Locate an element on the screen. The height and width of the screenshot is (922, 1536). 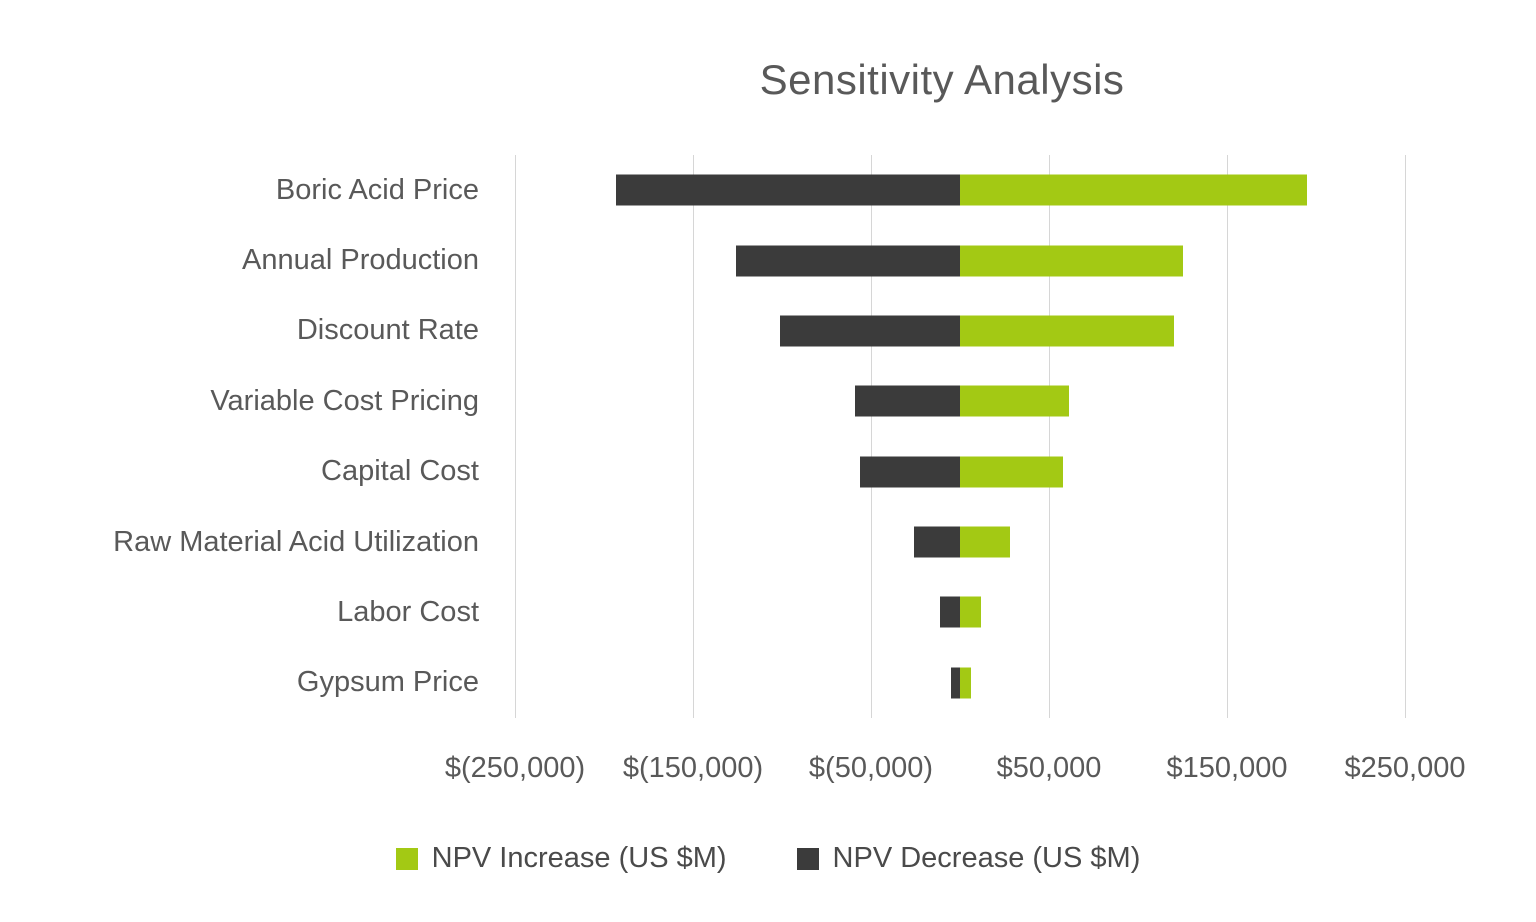
category-label: Raw Material Acid Utilization is located at coordinates (296, 541).